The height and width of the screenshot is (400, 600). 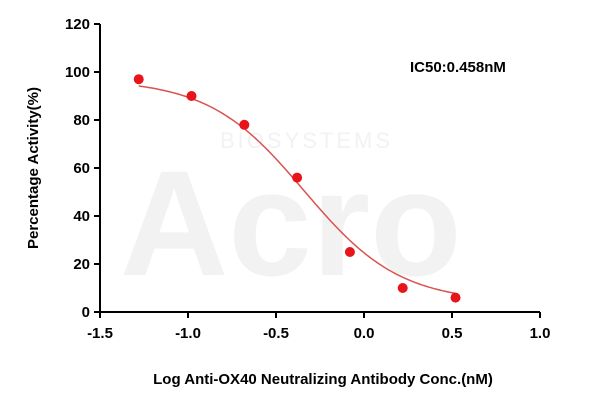 I want to click on x-tick-label: 0.5, so click(x=452, y=333).